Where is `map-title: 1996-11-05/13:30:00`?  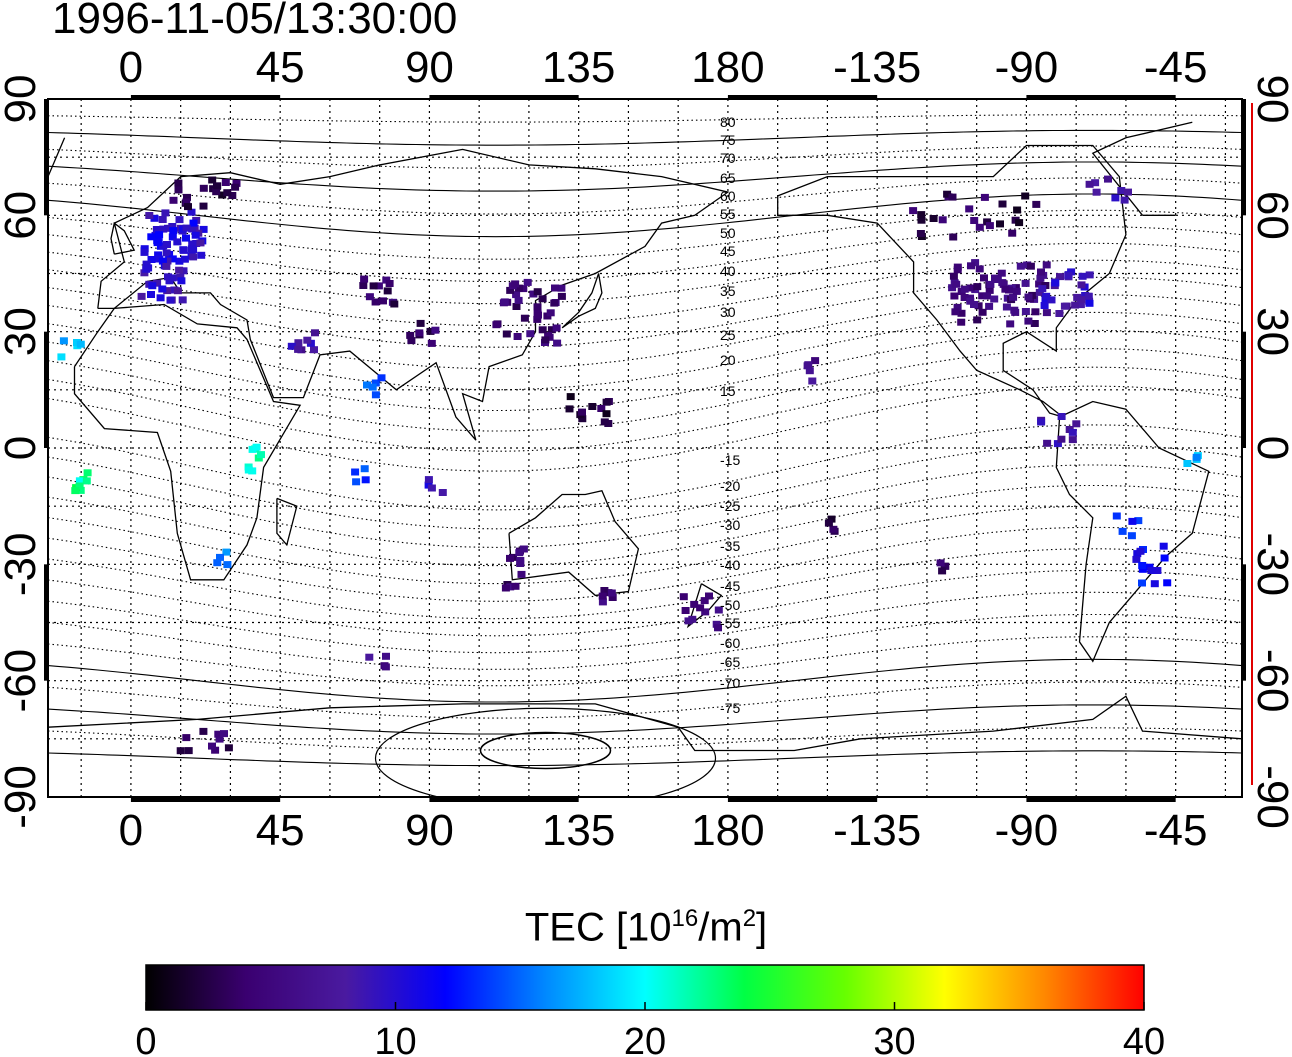 map-title: 1996-11-05/13:30:00 is located at coordinates (255, 21).